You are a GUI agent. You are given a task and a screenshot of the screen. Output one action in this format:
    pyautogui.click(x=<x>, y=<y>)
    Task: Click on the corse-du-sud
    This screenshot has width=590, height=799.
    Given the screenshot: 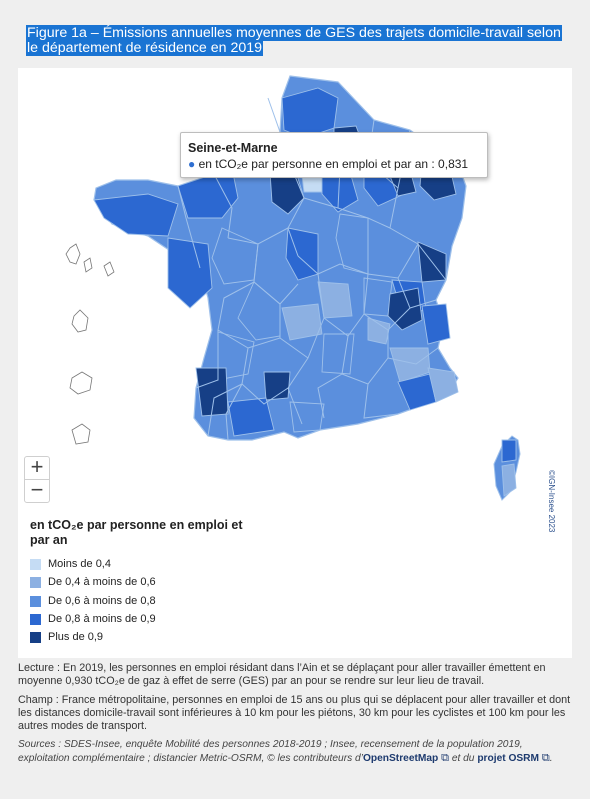 What is the action you would take?
    pyautogui.click(x=509, y=480)
    